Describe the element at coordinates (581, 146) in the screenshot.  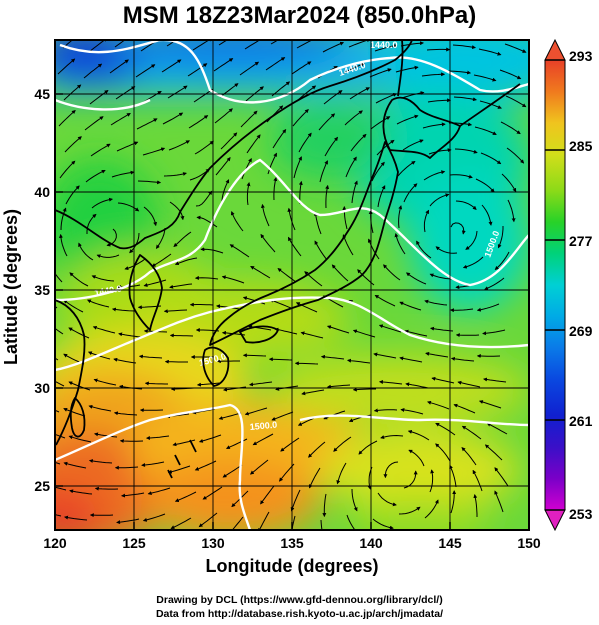
I see `colorbar-tick-label: 285` at that location.